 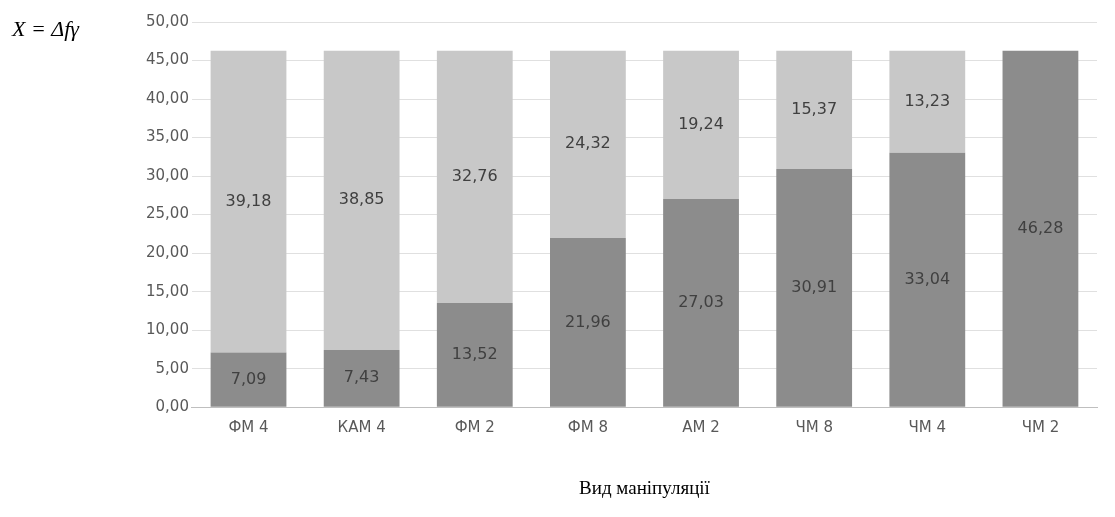 I want to click on data-label: 15,37, so click(x=814, y=109).